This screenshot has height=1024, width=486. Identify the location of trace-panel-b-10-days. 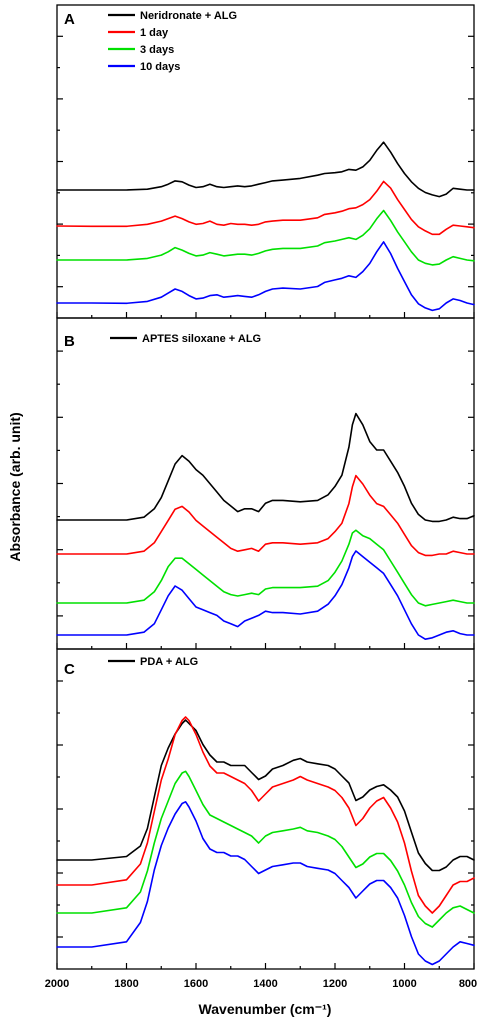
(265, 595).